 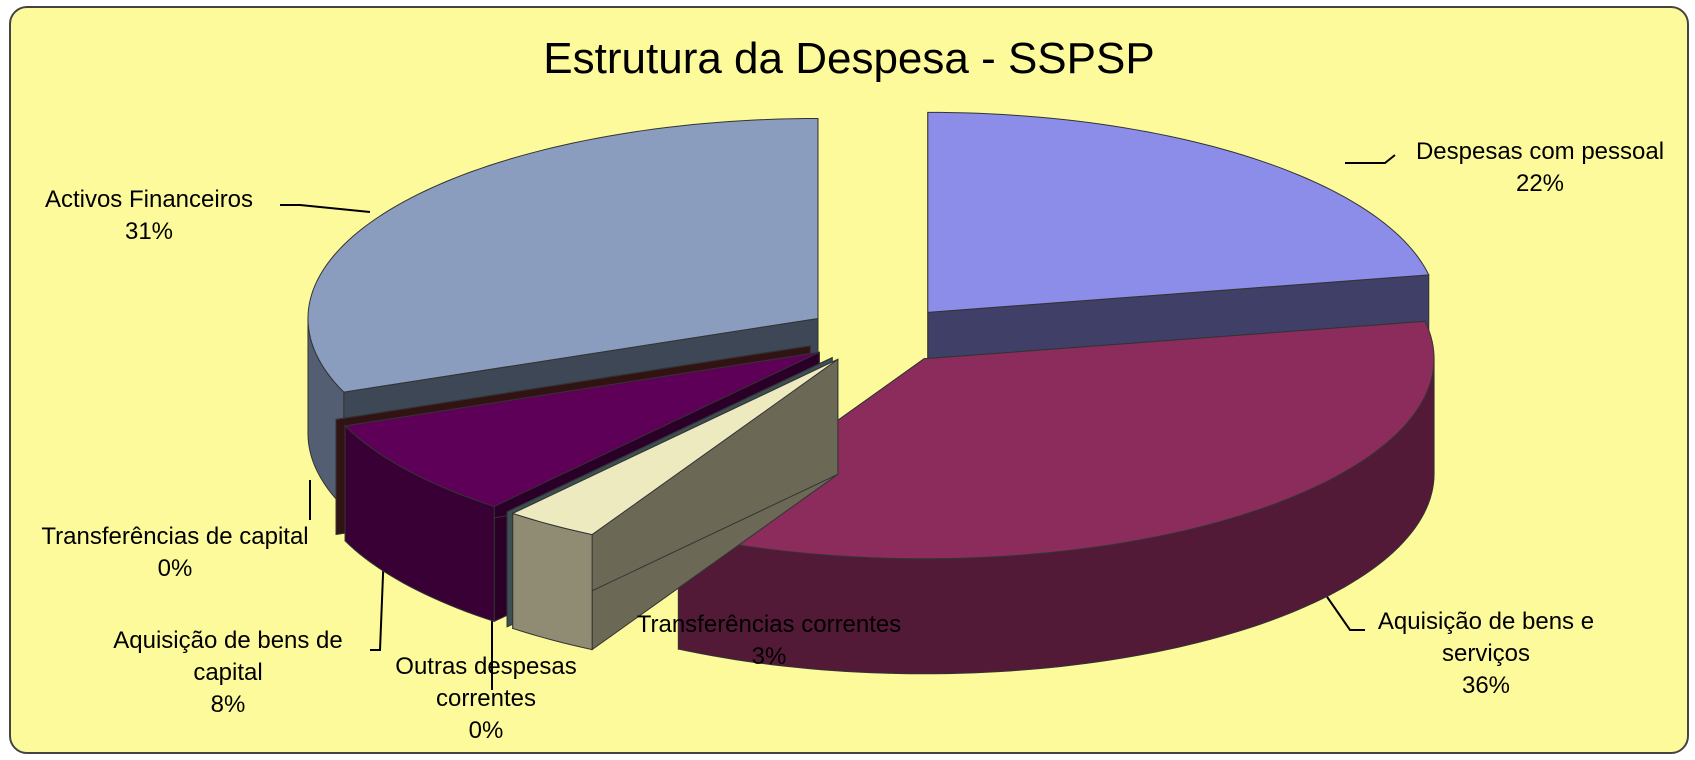 I want to click on slice, so click(x=675, y=504).